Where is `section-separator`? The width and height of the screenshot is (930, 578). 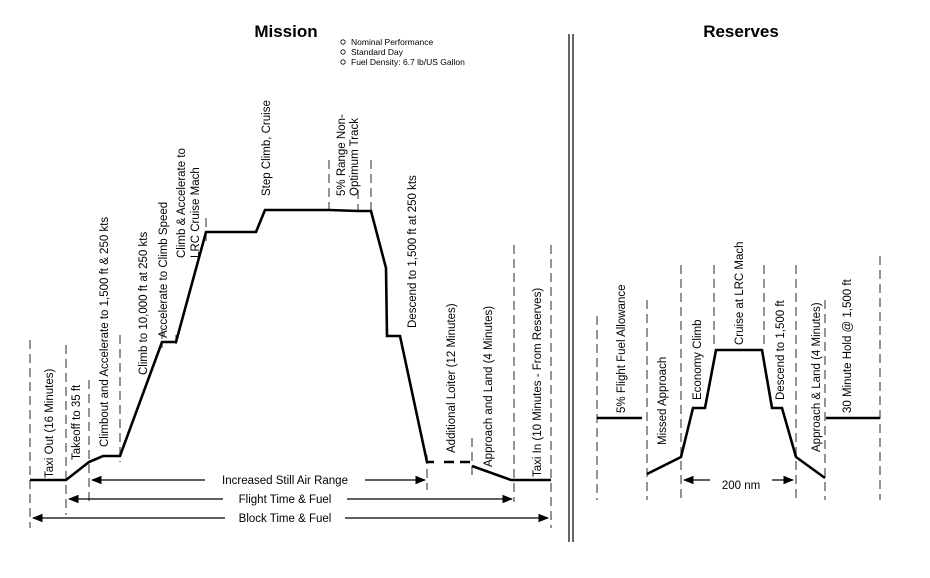
section-separator is located at coordinates (571, 288).